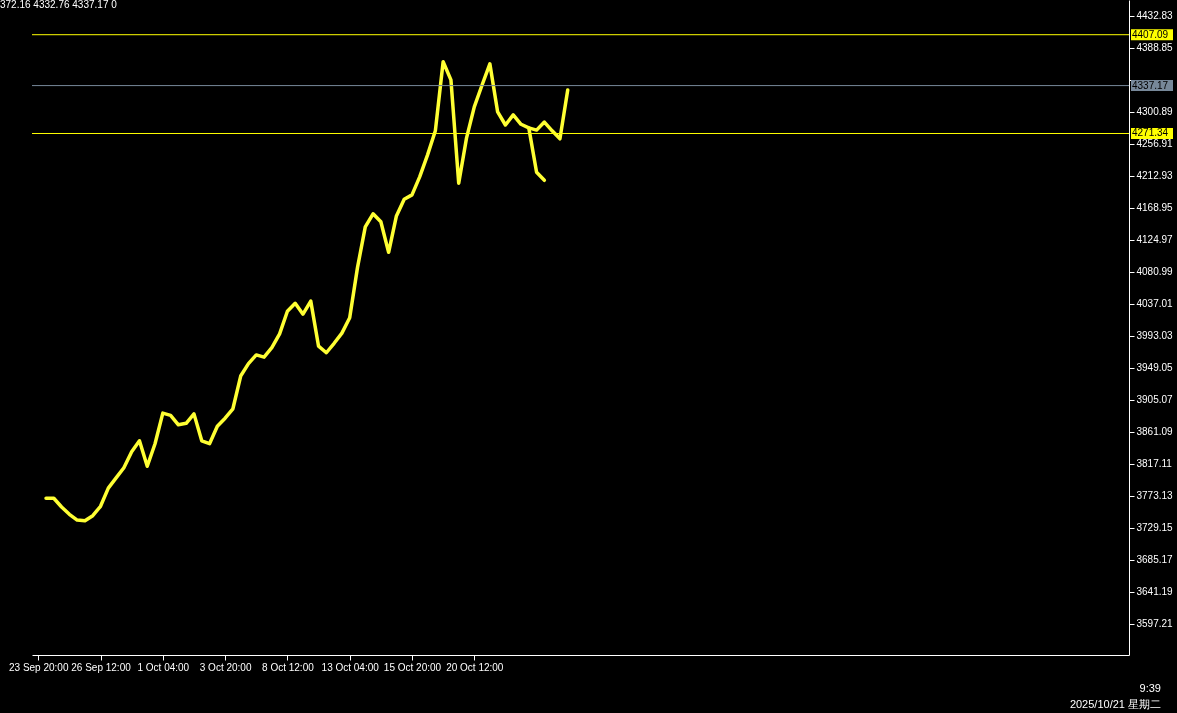 This screenshot has height=713, width=1177. Describe the element at coordinates (1155, 304) in the screenshot. I see `y-tick-label: 4037.01` at that location.